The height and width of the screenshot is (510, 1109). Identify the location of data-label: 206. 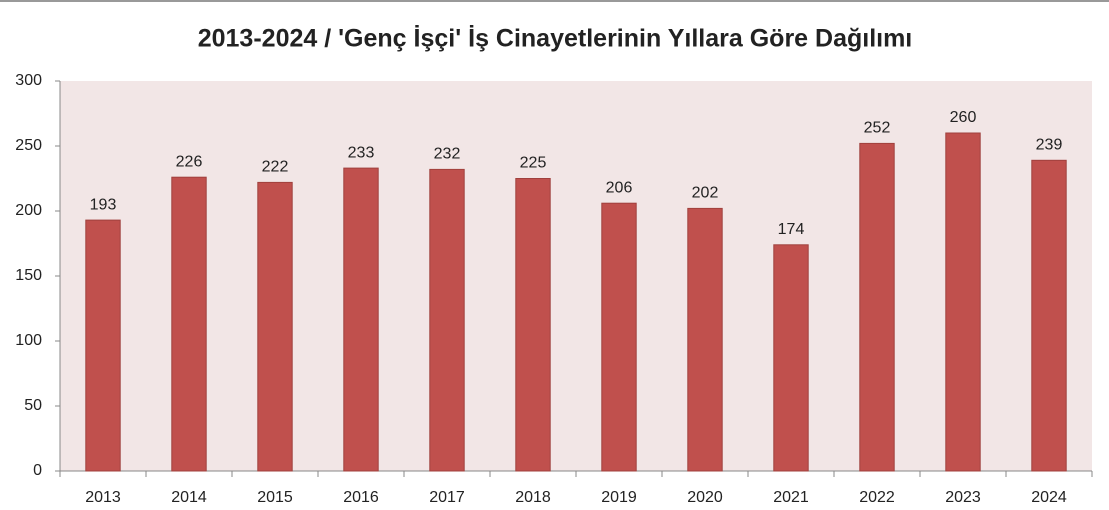
(619, 187).